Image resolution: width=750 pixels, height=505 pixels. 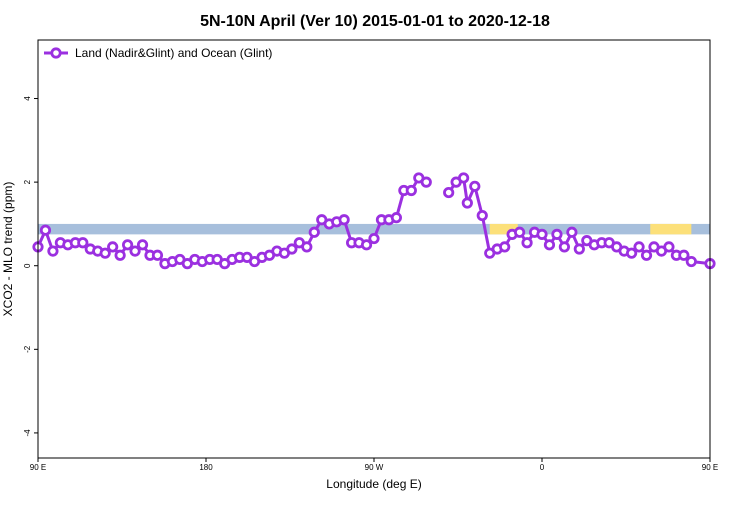 I want to click on y-tick-label: -2, so click(x=27, y=349).